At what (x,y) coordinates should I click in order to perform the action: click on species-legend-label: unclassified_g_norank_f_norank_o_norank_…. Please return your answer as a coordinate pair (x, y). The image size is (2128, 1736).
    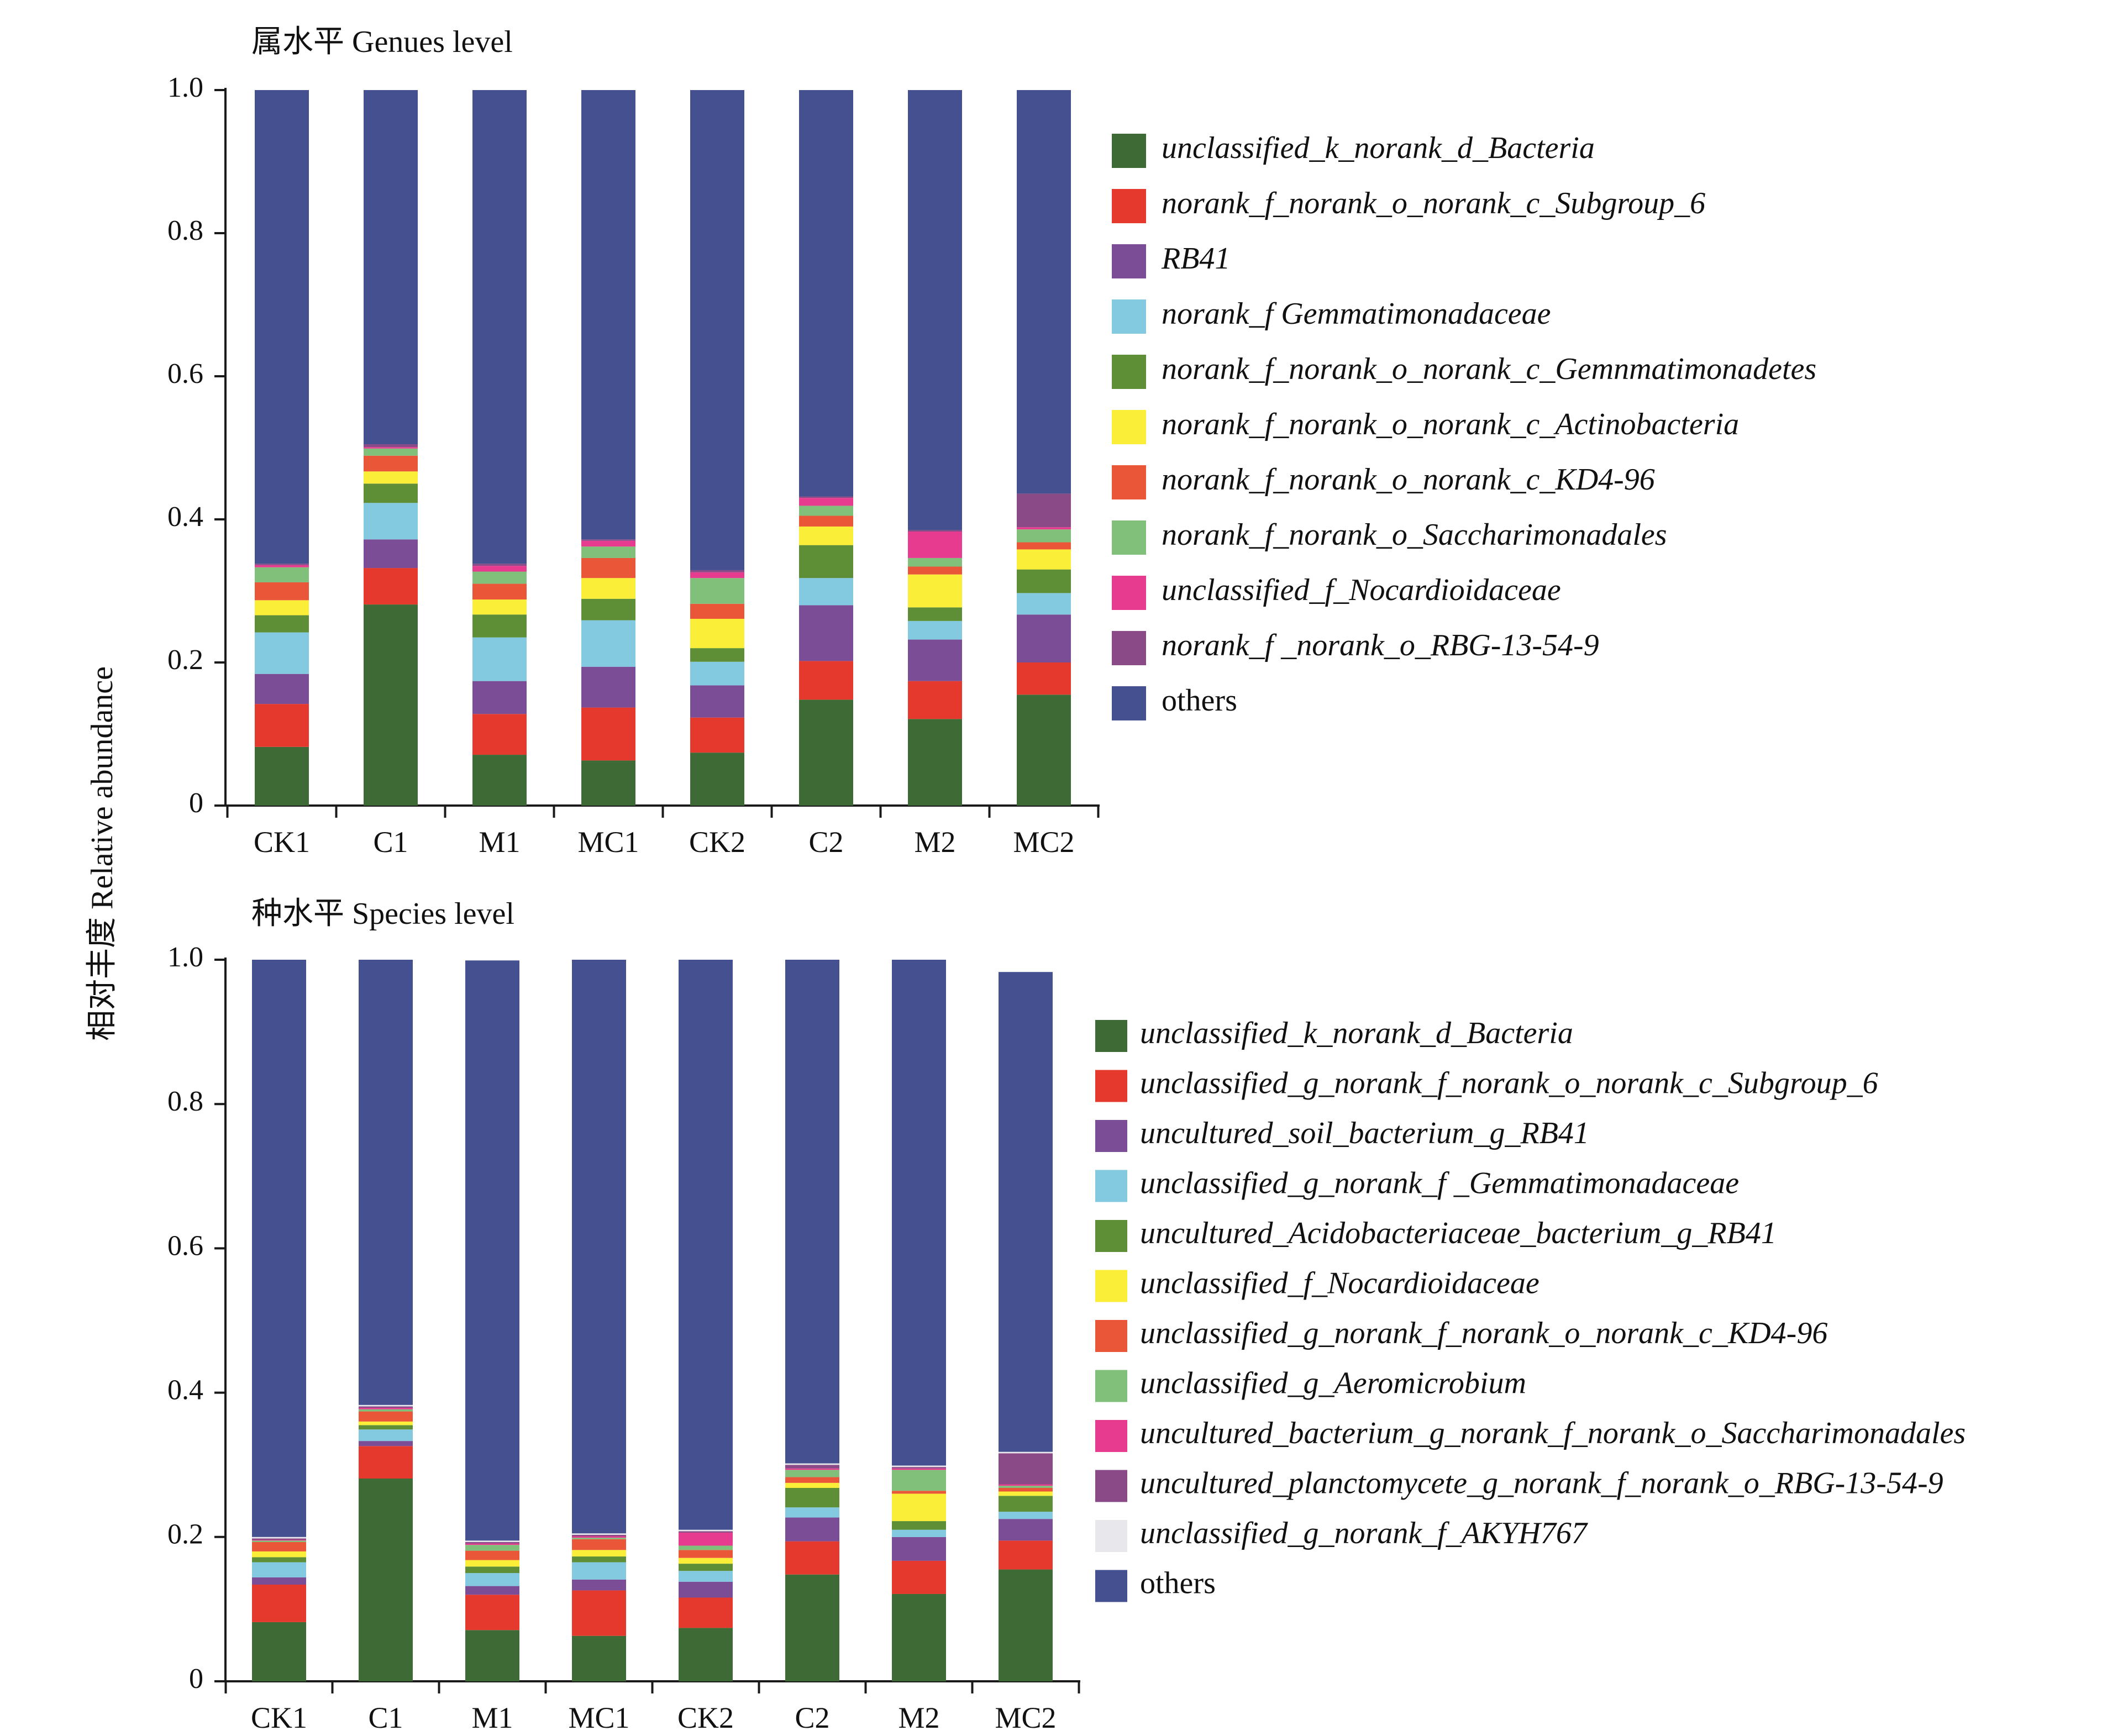
    Looking at the image, I should click on (1483, 1333).